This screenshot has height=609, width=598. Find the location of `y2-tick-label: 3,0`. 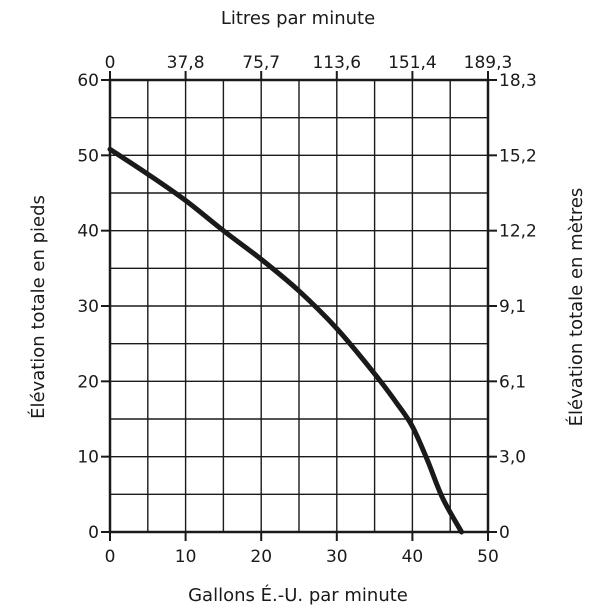

y2-tick-label: 3,0 is located at coordinates (512, 458).